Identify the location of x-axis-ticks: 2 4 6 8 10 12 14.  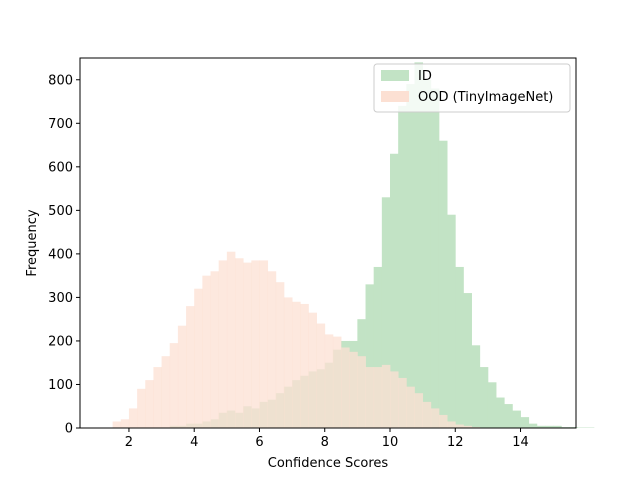
(327, 439).